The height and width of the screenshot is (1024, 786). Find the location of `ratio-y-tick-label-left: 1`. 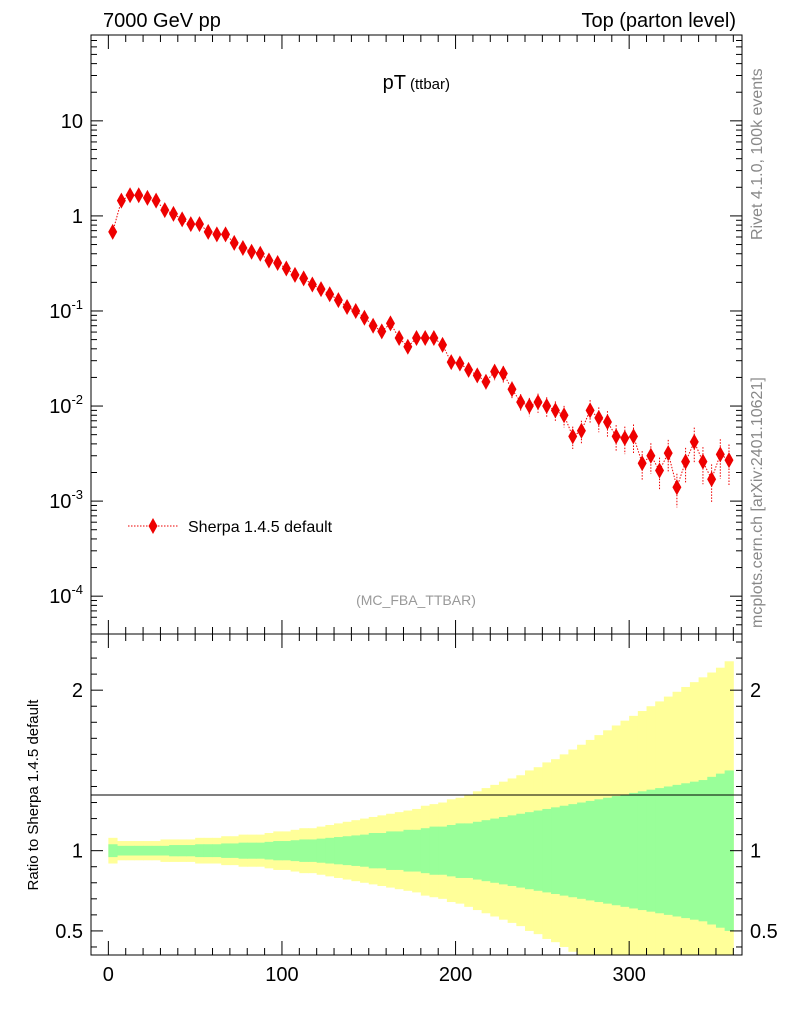

ratio-y-tick-label-left: 1 is located at coordinates (77, 852).